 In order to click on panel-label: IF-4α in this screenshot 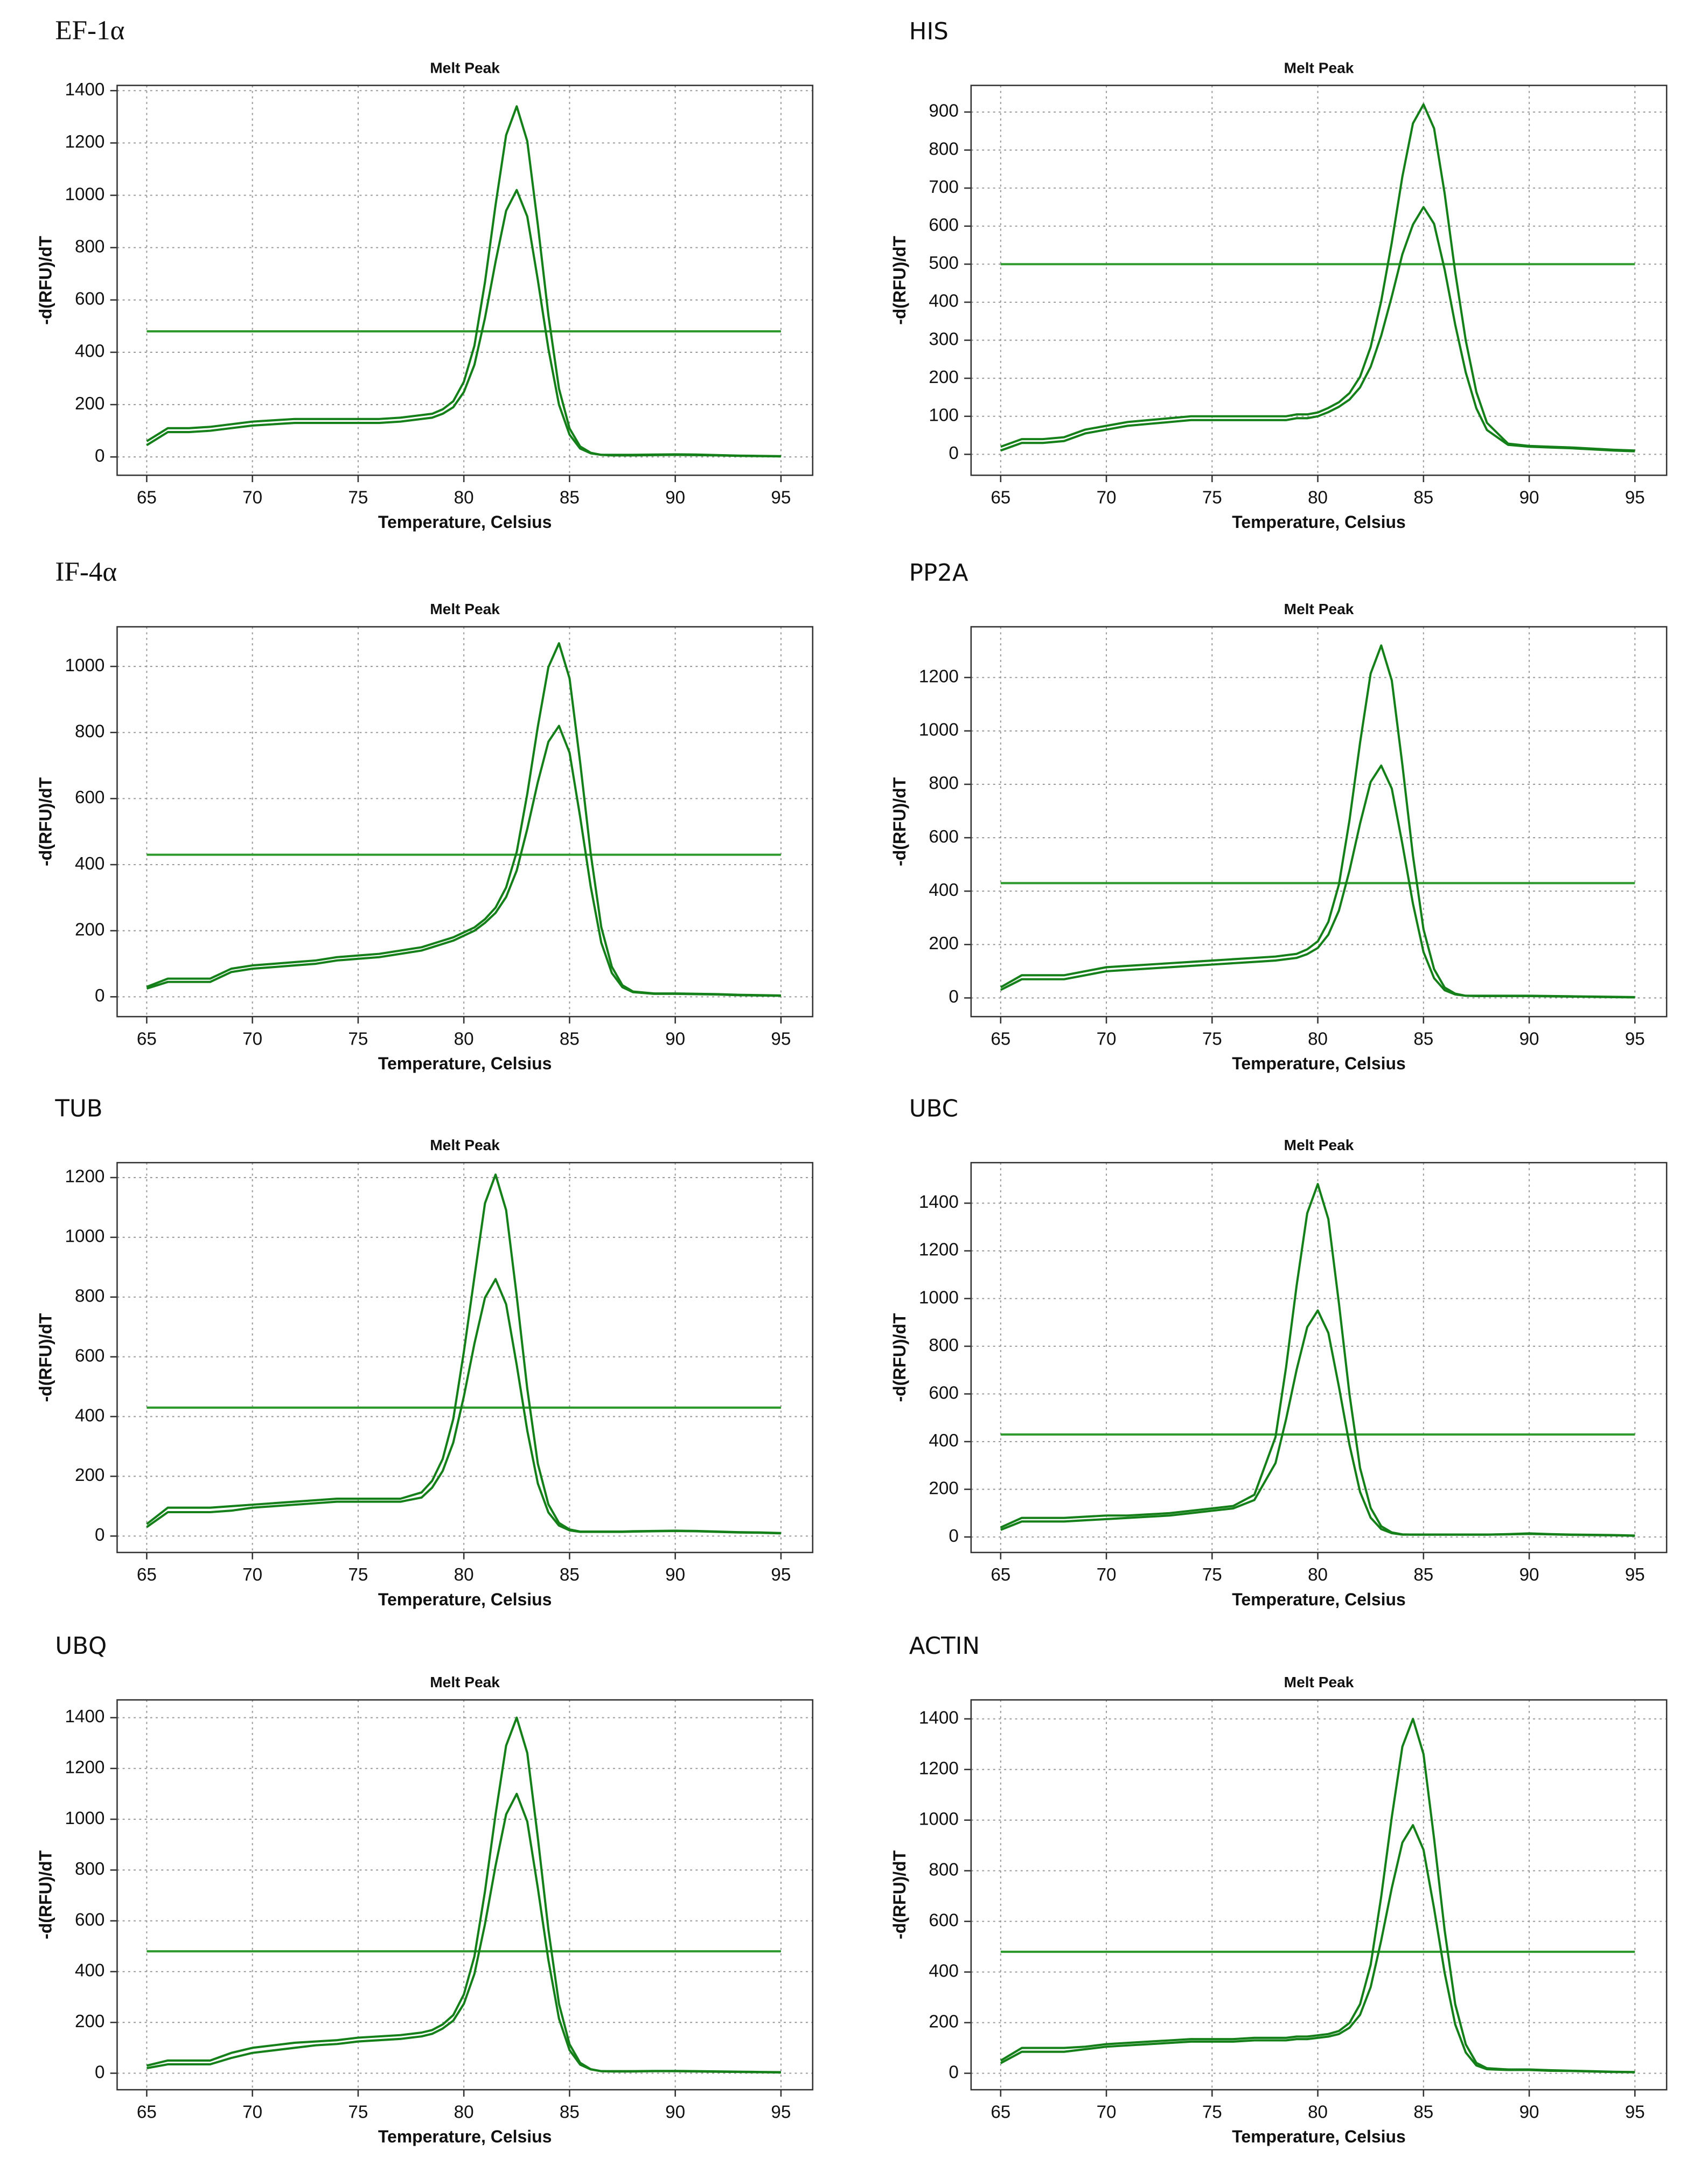, I will do `click(86, 571)`.